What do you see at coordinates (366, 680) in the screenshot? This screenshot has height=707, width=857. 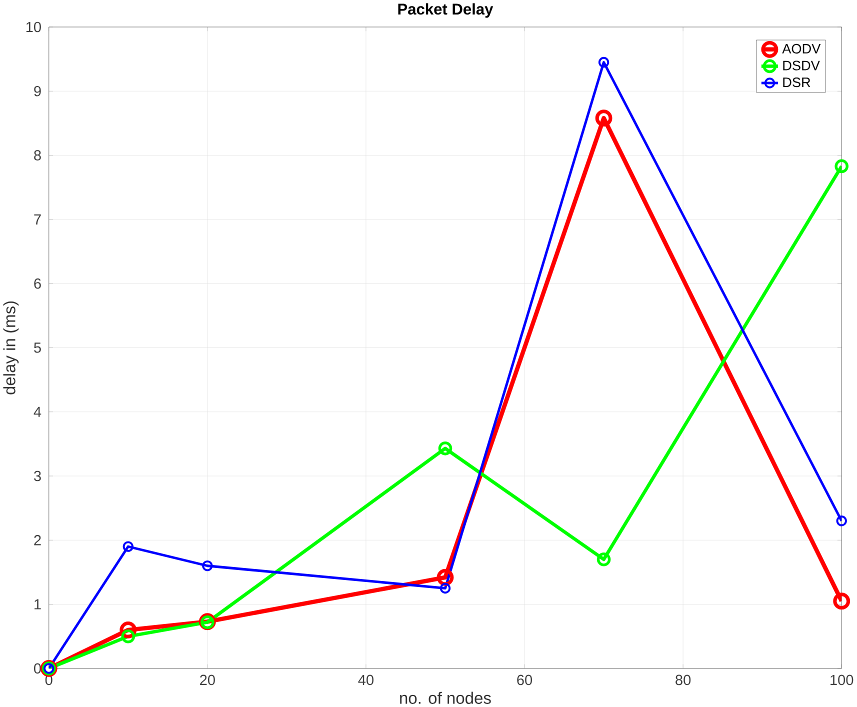 I see `x-tick-label: 40` at bounding box center [366, 680].